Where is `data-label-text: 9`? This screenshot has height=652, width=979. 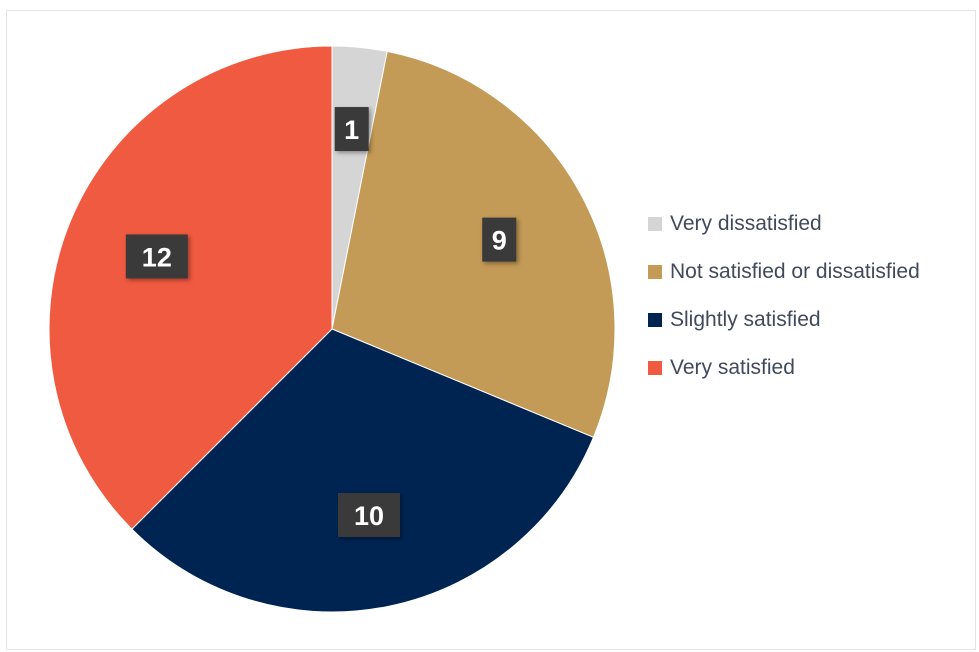
data-label-text: 9 is located at coordinates (499, 241).